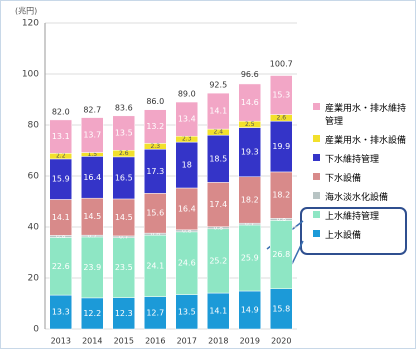 Image resolution: width=416 pixels, height=349 pixels. I want to click on data-label: 15.6, so click(155, 213).